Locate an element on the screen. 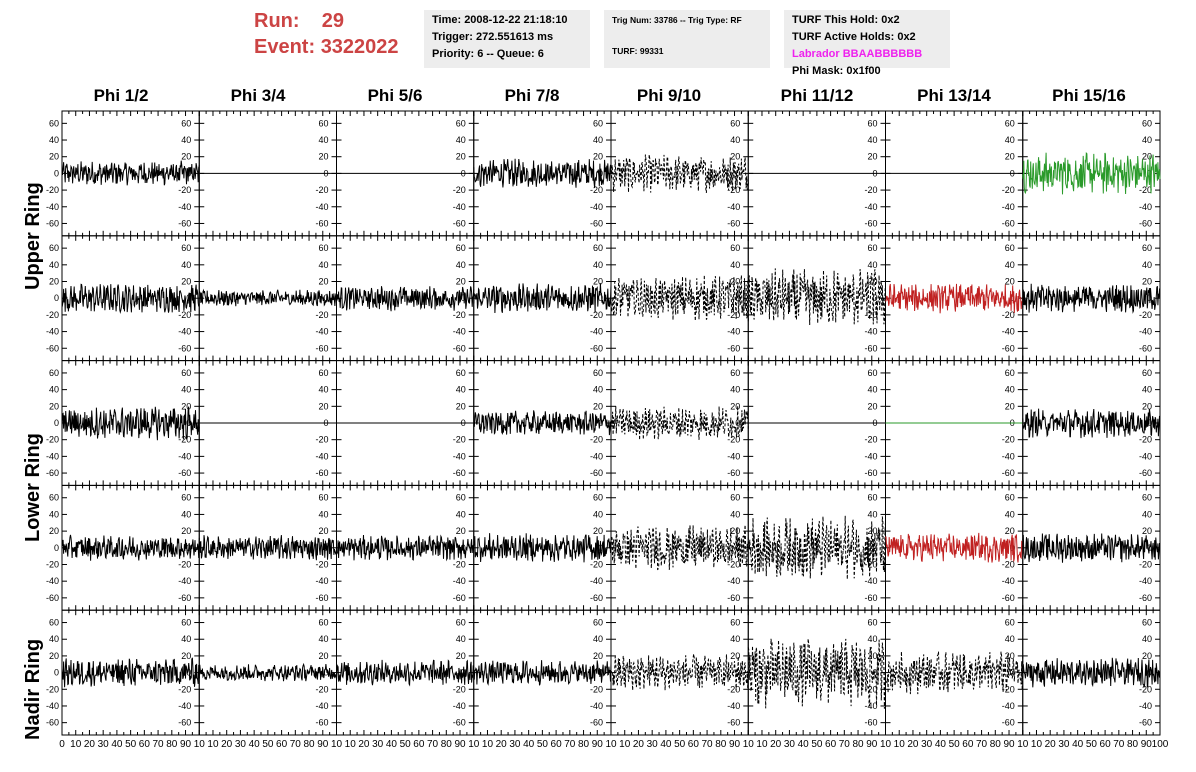 Image resolution: width=1196 pixels, height=772 pixels. column-header: Phi 11/12 is located at coordinates (817, 95).